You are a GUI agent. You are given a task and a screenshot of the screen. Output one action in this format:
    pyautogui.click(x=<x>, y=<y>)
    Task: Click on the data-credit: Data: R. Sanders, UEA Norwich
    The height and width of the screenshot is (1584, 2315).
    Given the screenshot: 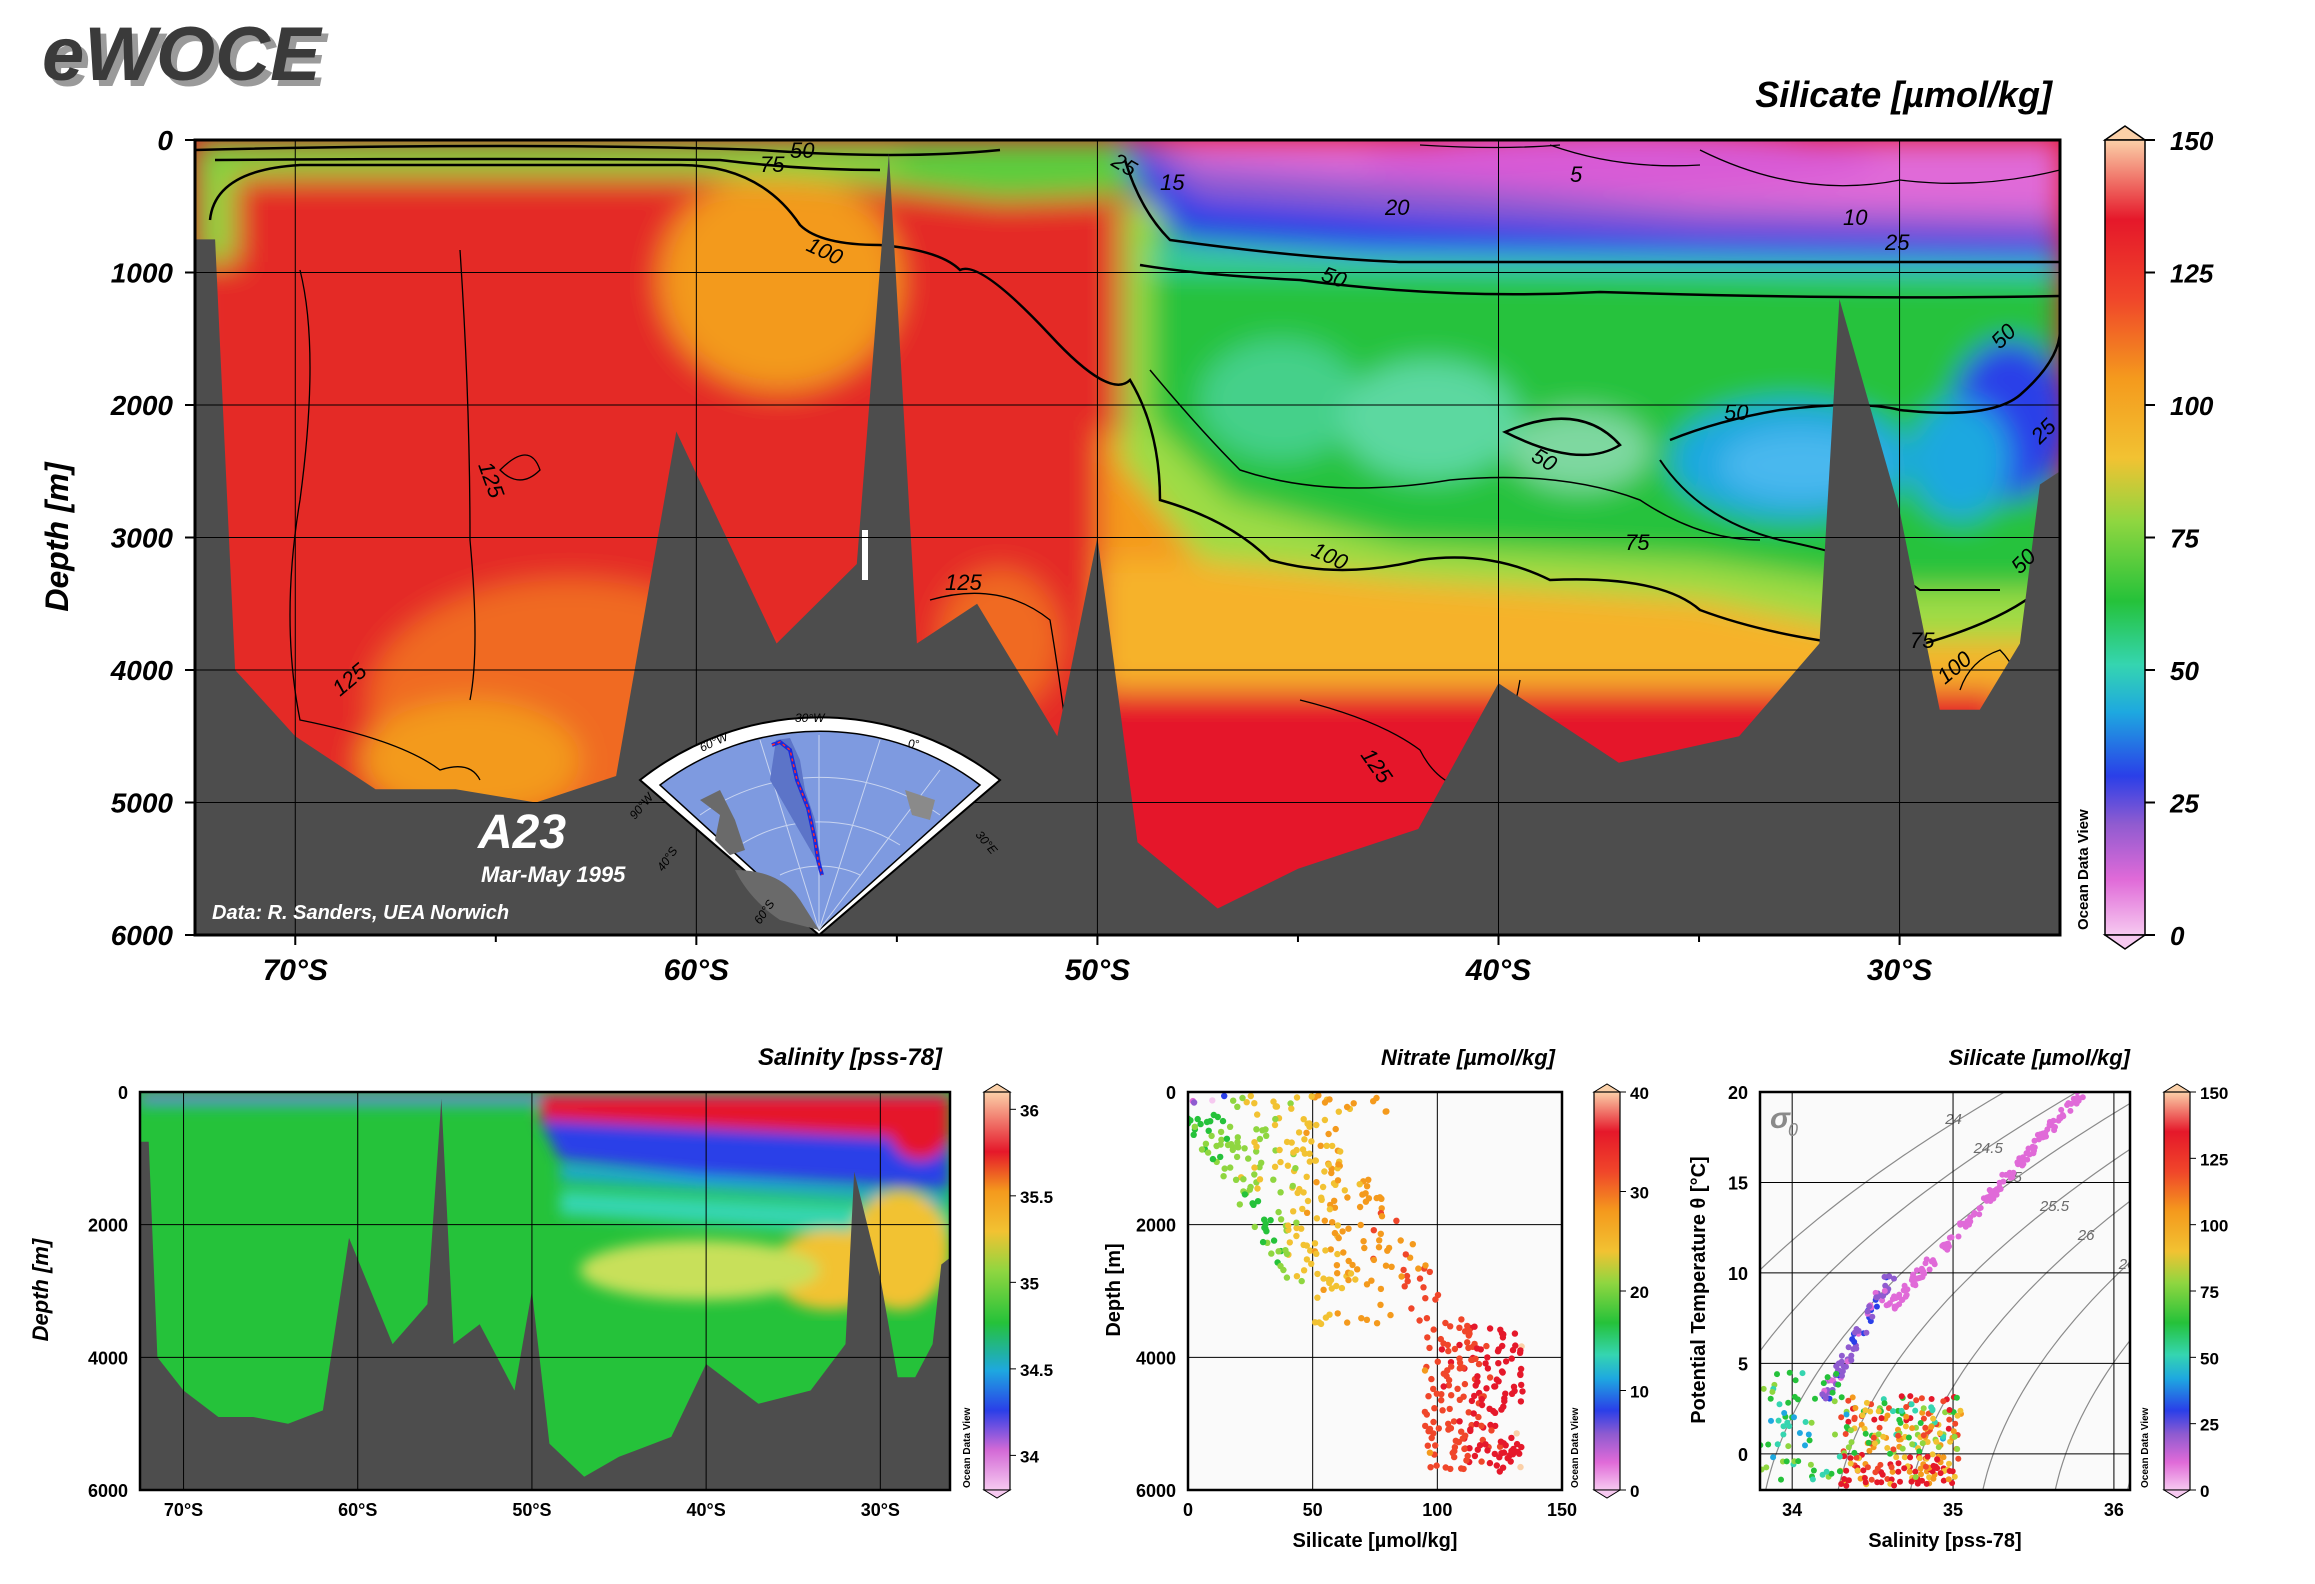 What is the action you would take?
    pyautogui.click(x=360, y=913)
    